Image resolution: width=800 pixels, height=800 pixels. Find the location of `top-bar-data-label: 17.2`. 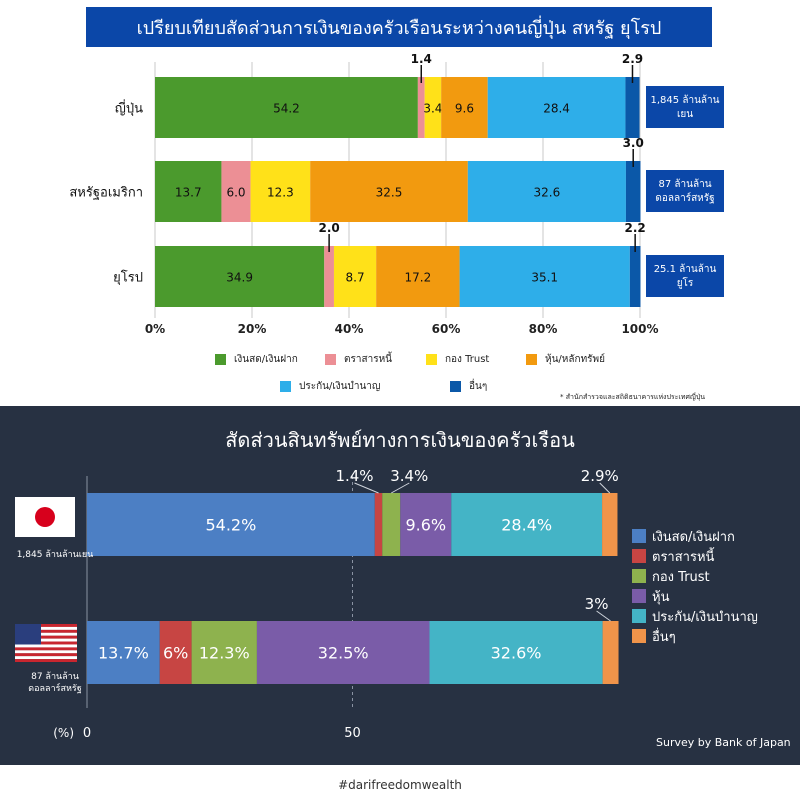

top-bar-data-label: 17.2 is located at coordinates (418, 278).